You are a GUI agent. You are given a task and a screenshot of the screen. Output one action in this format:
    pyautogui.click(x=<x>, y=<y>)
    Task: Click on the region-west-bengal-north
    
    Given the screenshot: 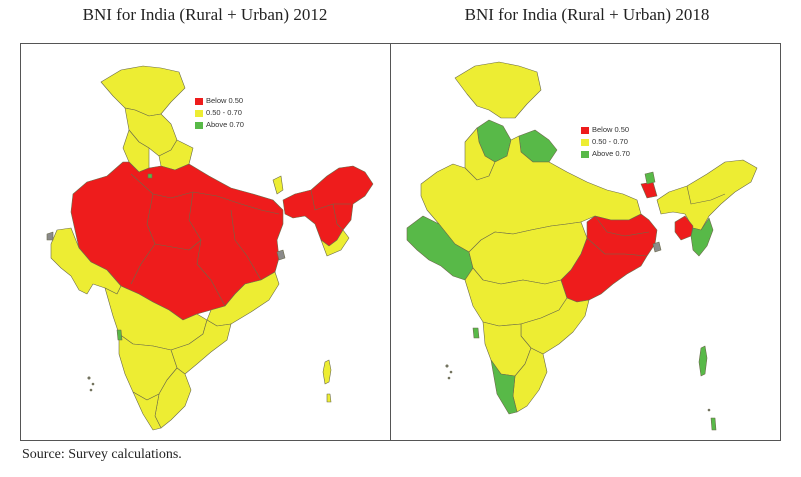 What is the action you would take?
    pyautogui.click(x=650, y=178)
    